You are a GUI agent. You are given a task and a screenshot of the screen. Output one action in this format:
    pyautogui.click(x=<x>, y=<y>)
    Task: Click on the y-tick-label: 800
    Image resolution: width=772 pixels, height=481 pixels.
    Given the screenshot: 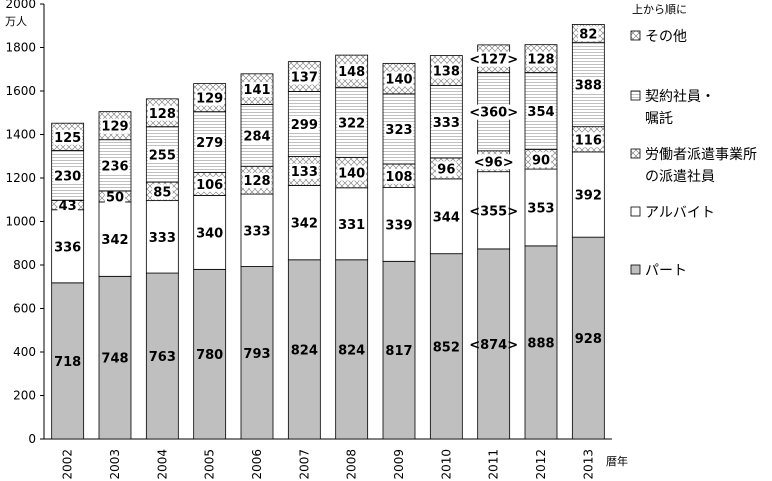 What is the action you would take?
    pyautogui.click(x=24, y=265)
    